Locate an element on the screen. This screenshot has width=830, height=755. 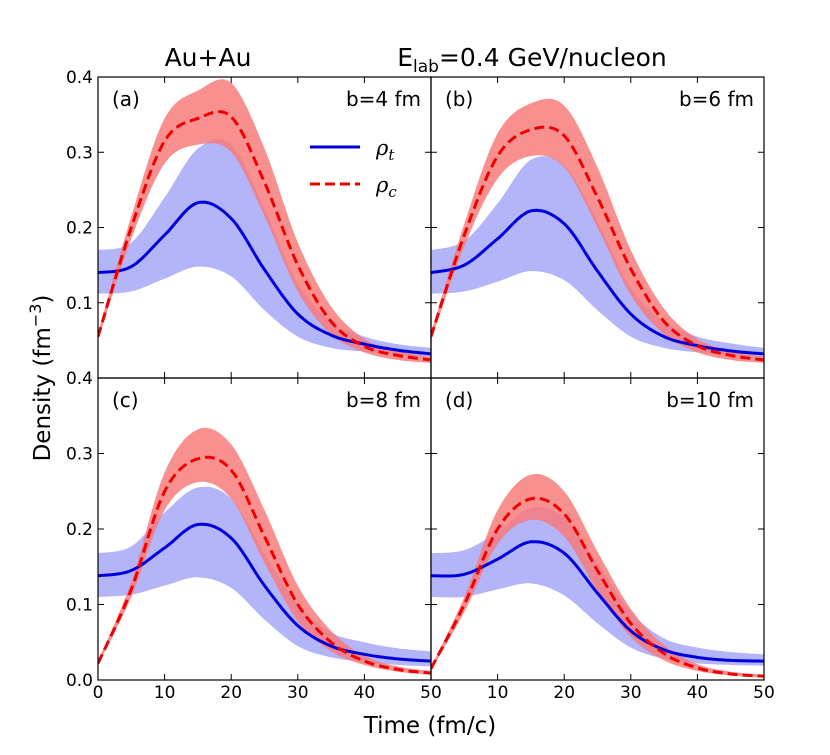
legend-label-t: ρt is located at coordinates (385, 150).